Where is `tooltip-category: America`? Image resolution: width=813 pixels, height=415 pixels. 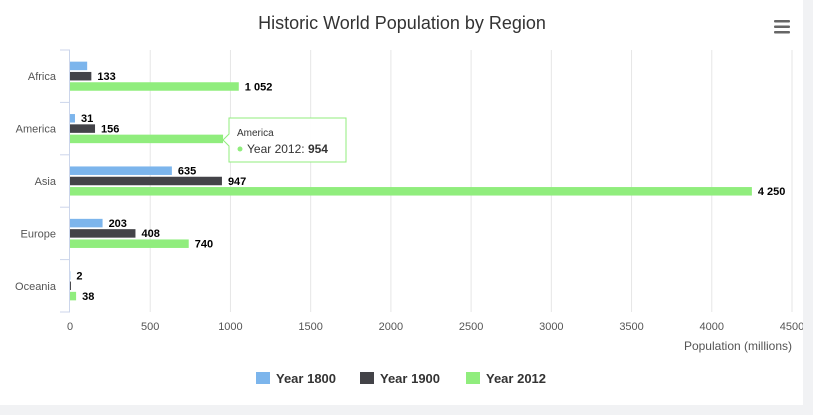
tooltip-category: America is located at coordinates (255, 133).